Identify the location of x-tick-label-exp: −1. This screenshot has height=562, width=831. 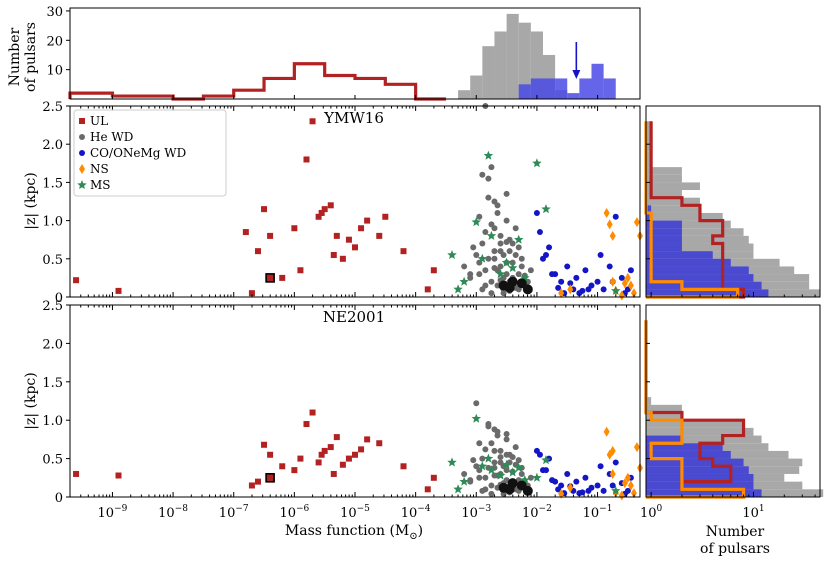
(605, 509).